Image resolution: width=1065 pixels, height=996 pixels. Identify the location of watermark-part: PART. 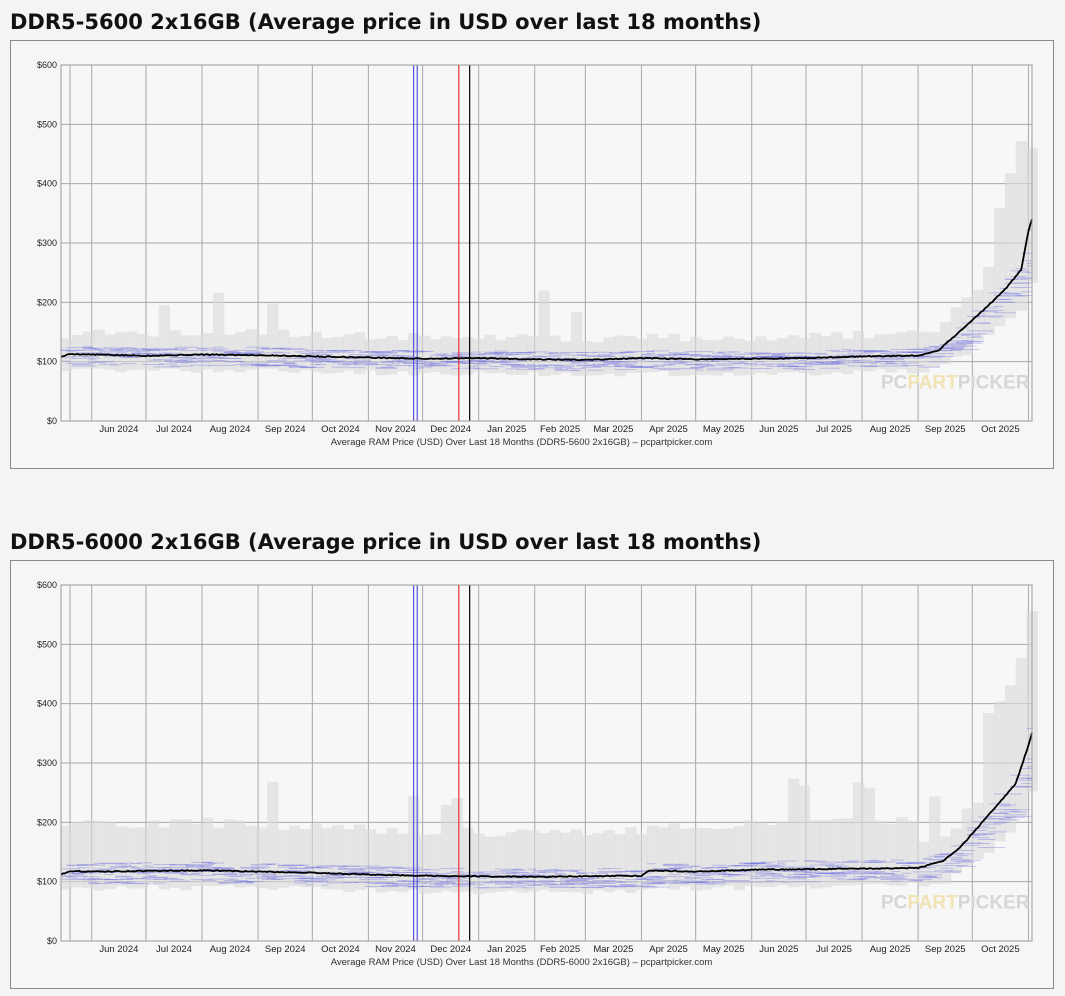
(932, 382).